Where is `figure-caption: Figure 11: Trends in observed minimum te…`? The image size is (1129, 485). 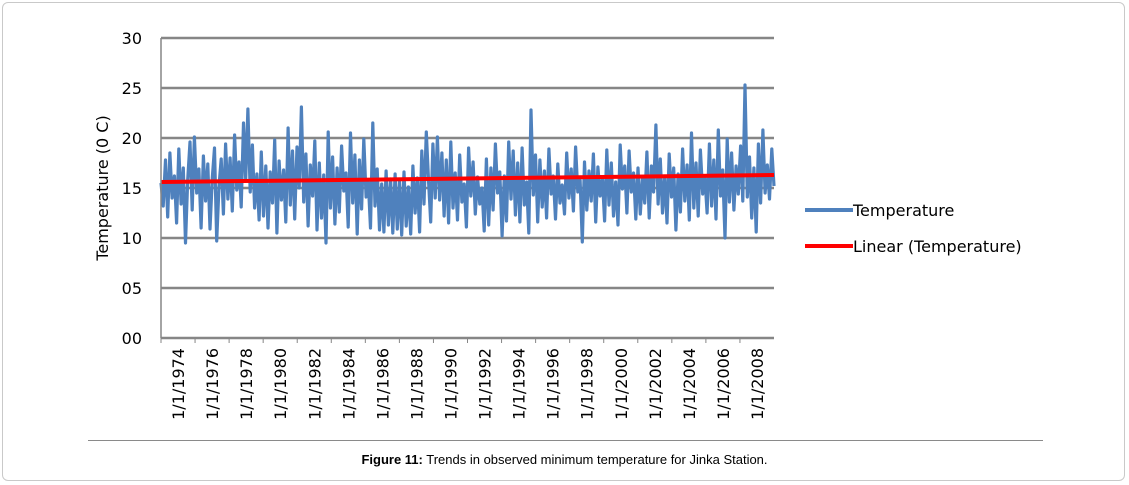
figure-caption: Figure 11: Trends in observed minimum te… is located at coordinates (564, 459).